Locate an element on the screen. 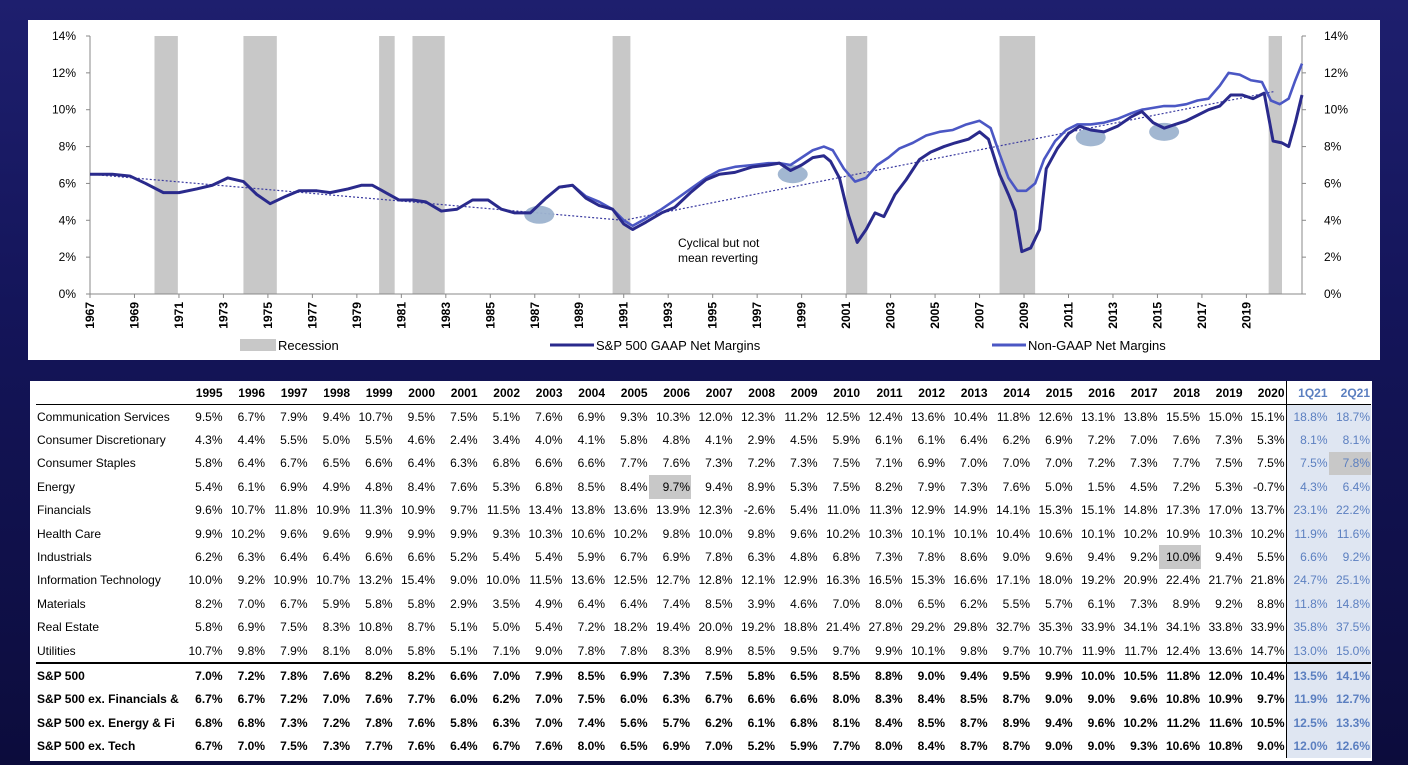 The width and height of the screenshot is (1408, 765). margin-cell: 5.6% is located at coordinates (634, 722).